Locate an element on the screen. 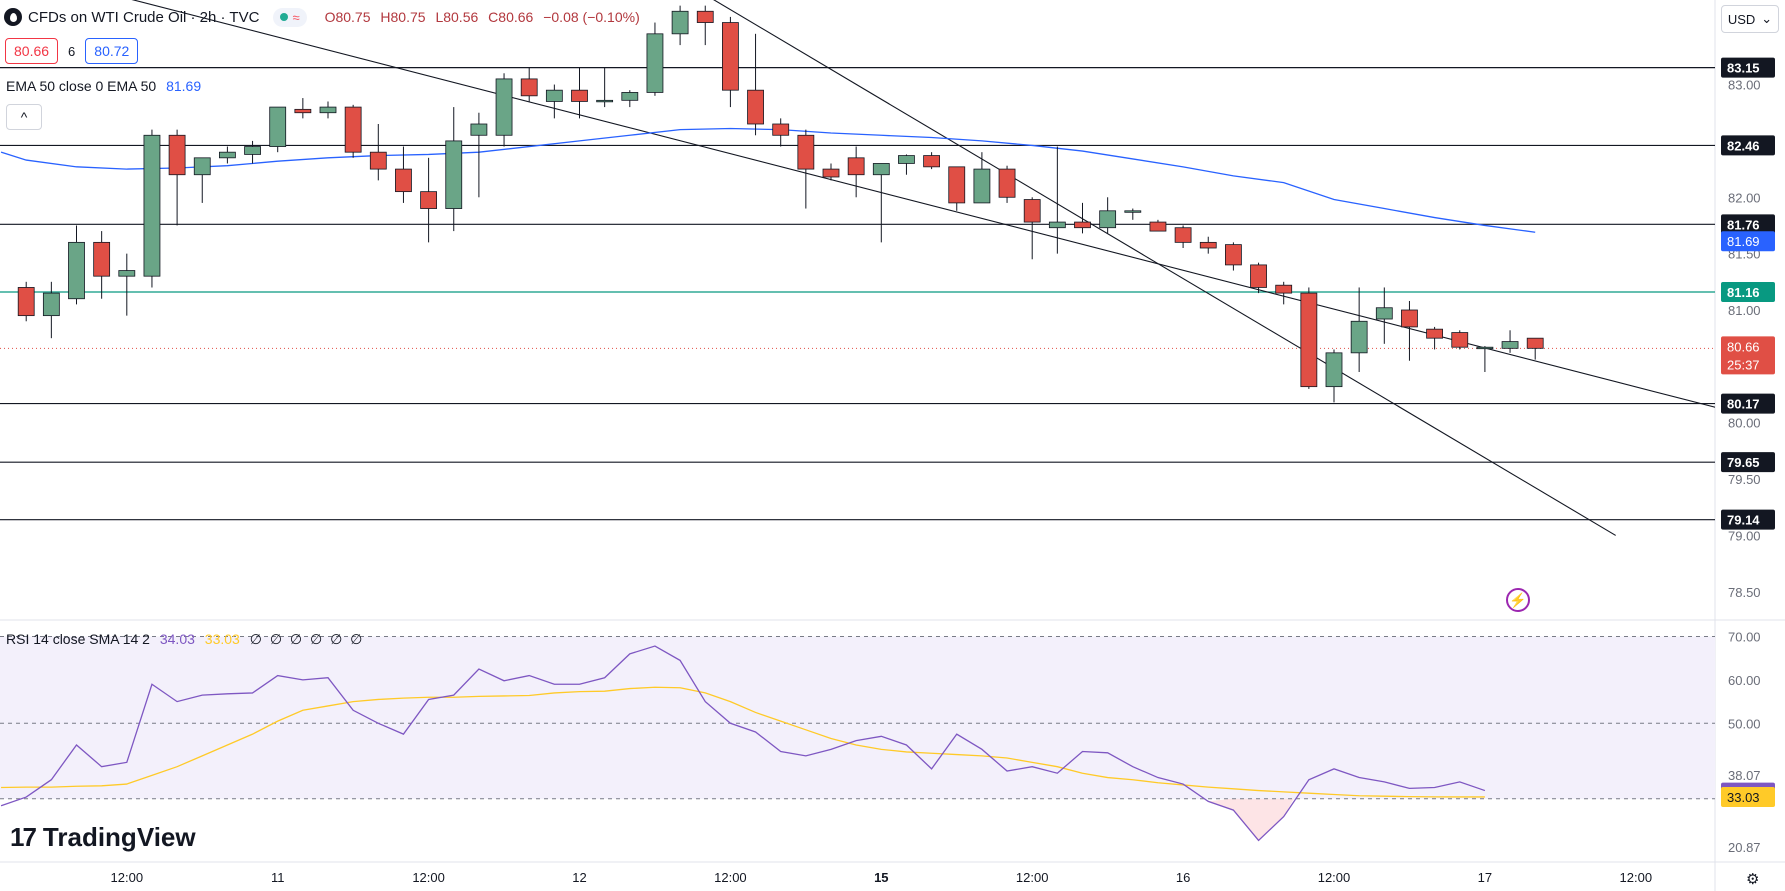 The height and width of the screenshot is (891, 1785). tradingview-logo: 17 TradingView is located at coordinates (103, 837).